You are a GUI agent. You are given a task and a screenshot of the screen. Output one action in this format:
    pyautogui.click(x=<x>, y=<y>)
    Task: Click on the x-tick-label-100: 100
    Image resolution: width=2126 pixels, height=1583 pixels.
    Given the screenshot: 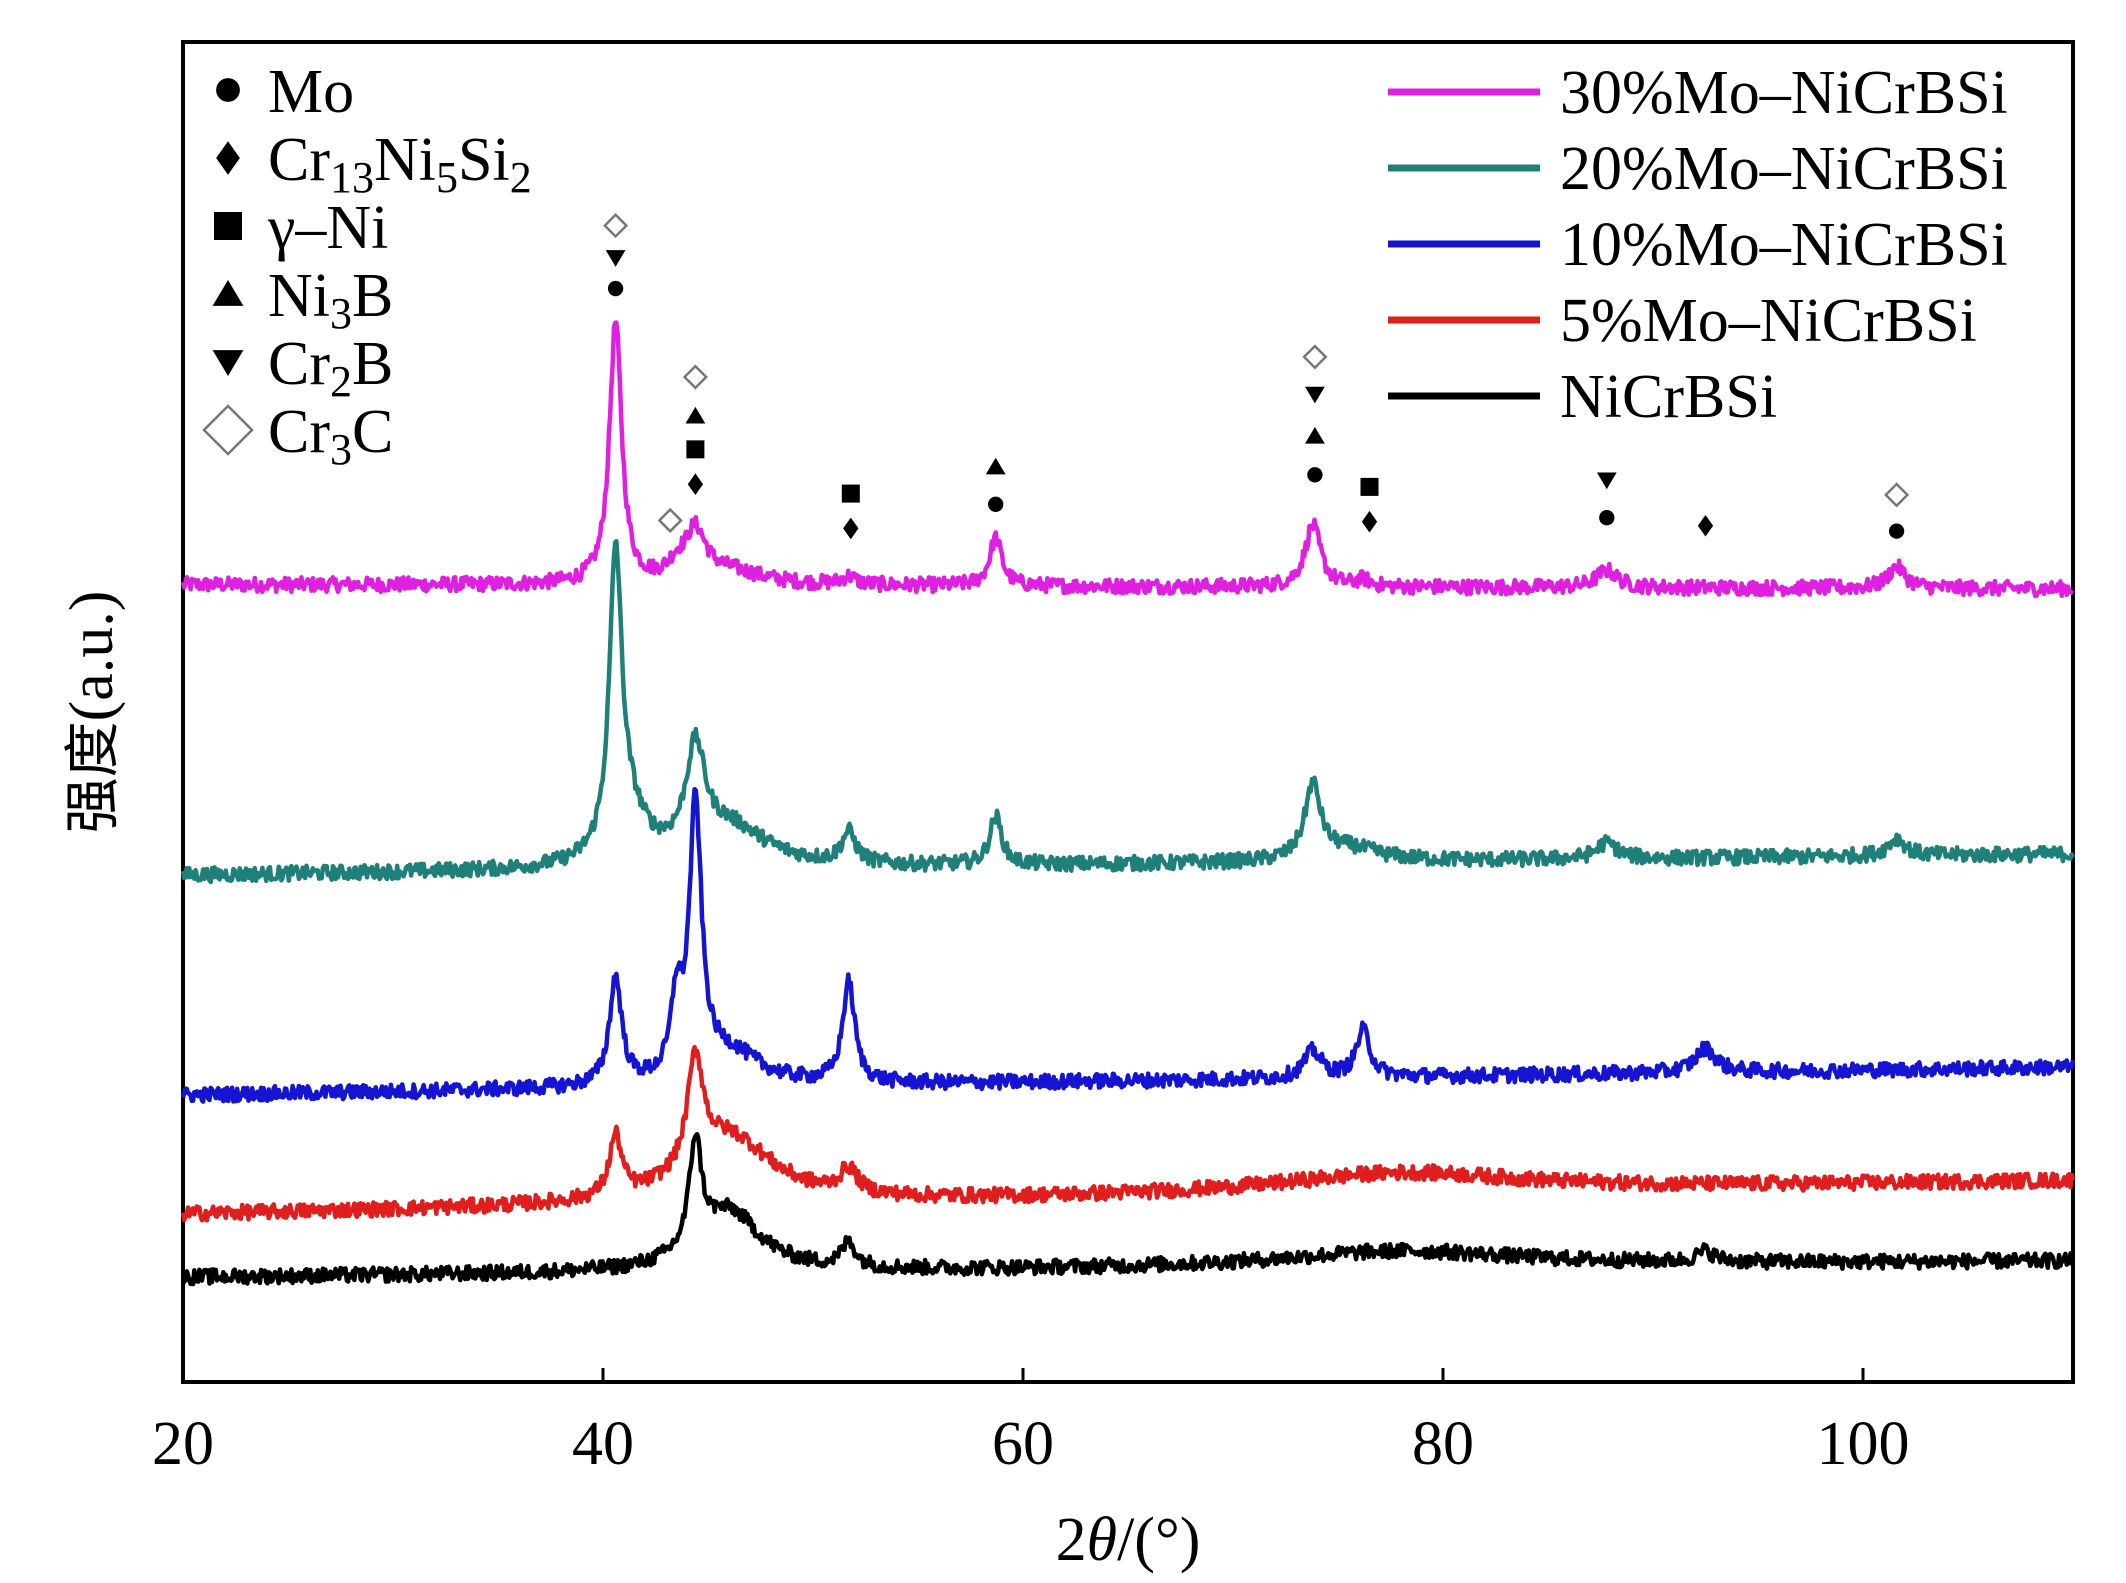 What is the action you would take?
    pyautogui.click(x=1863, y=1444)
    